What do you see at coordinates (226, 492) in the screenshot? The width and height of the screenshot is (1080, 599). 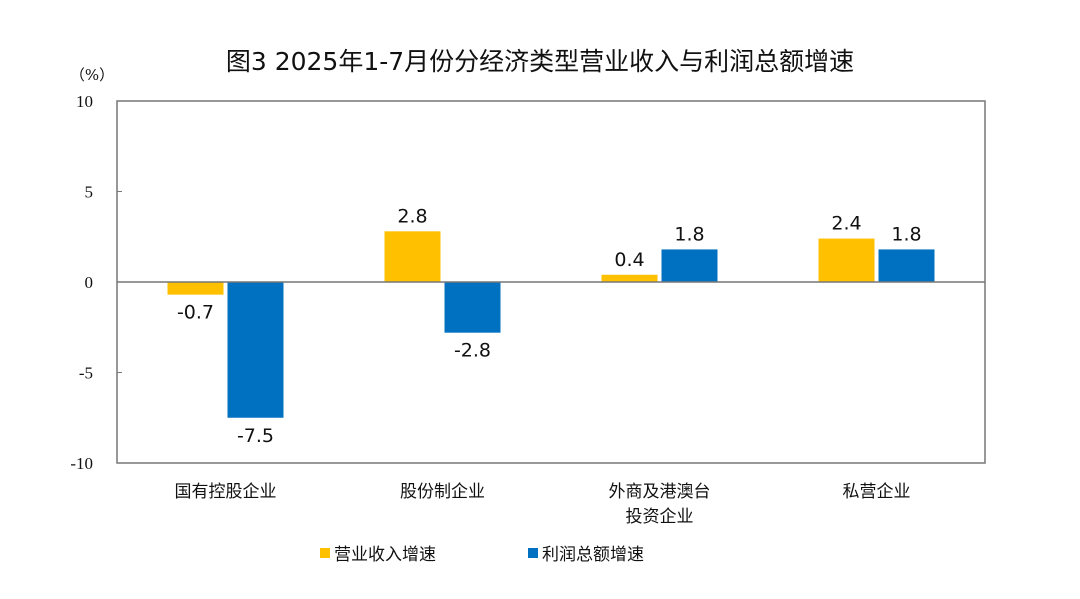 I see `x-tick-label: 国有控股企业` at bounding box center [226, 492].